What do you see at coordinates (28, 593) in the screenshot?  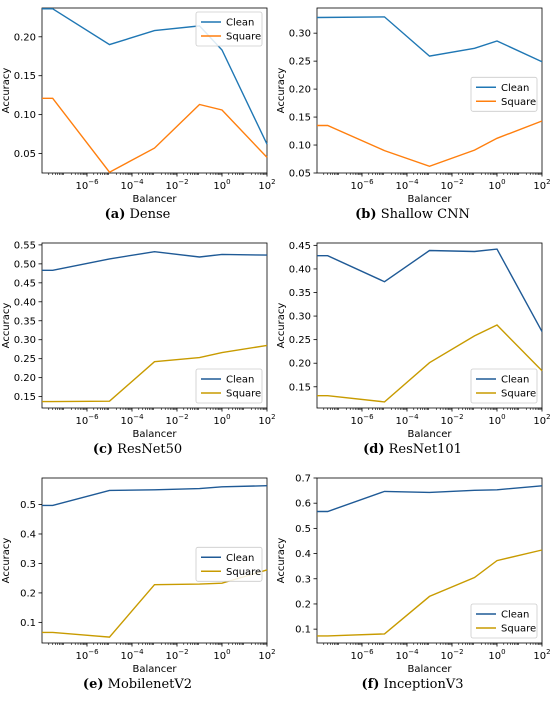 I see `y-tick-label: 0.2` at bounding box center [28, 593].